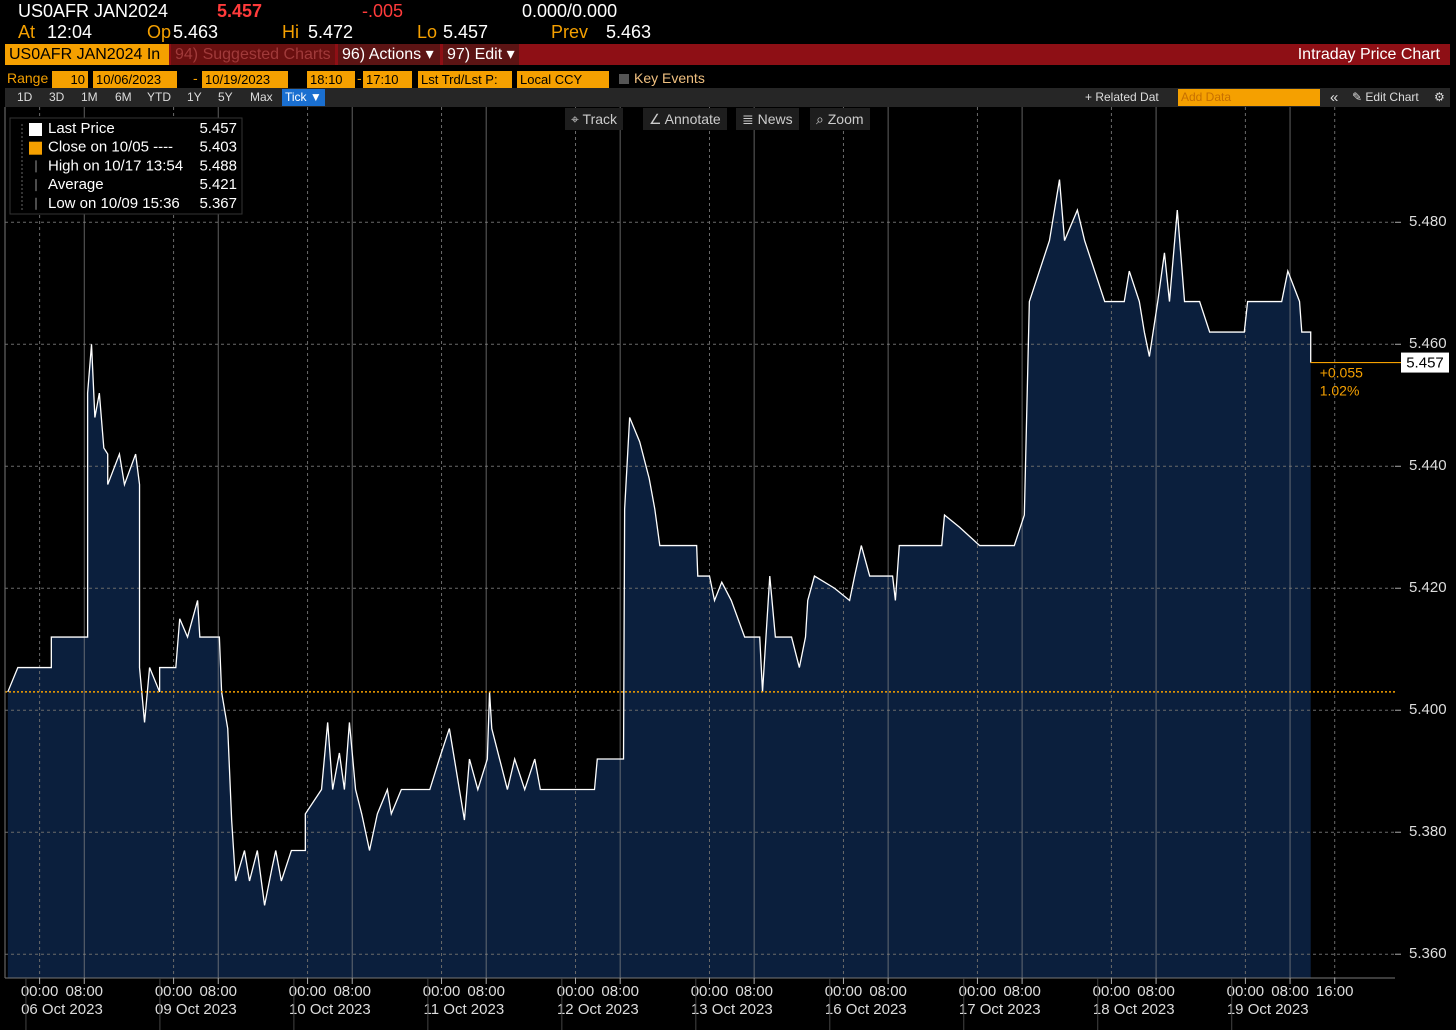 The width and height of the screenshot is (1456, 1030). What do you see at coordinates (1428, 465) in the screenshot?
I see `y-tick-label: 5.440` at bounding box center [1428, 465].